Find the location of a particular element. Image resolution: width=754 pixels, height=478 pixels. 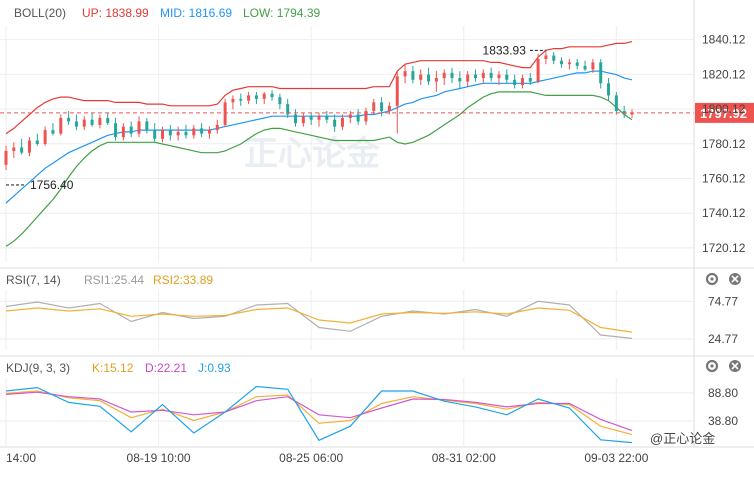

main-y-tick-label: 1840.12 is located at coordinates (724, 40).